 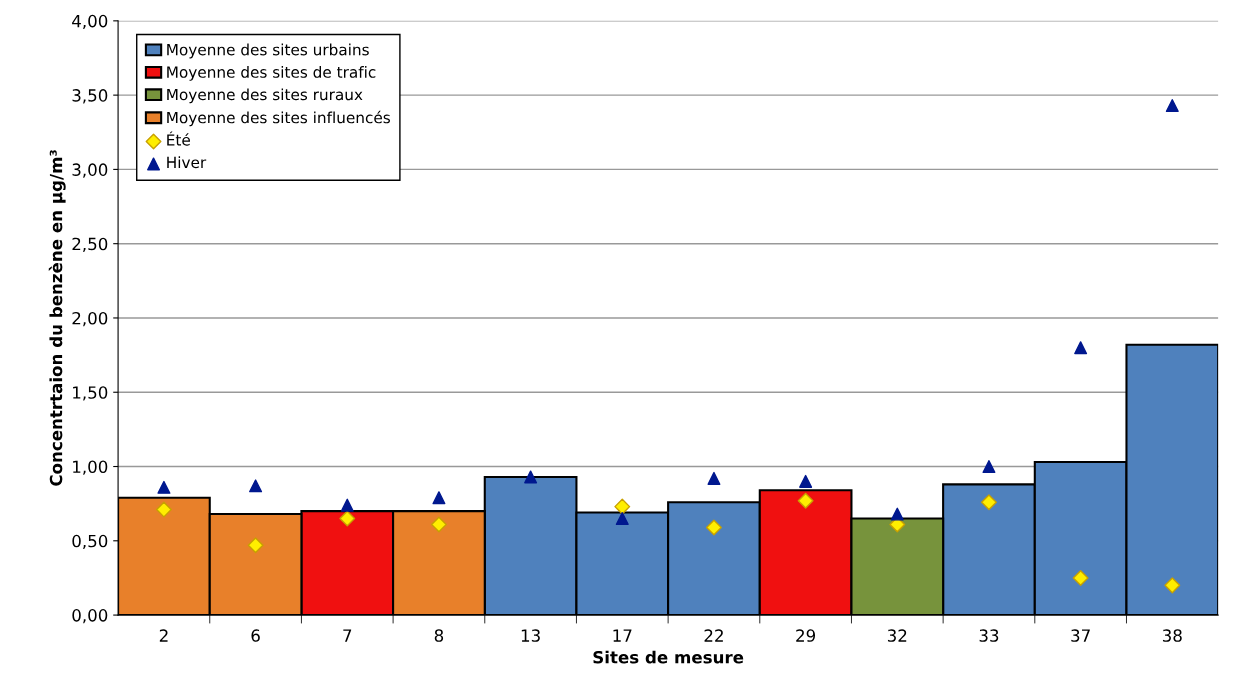 What do you see at coordinates (90, 170) in the screenshot?
I see `y-tick-label: 3,00` at bounding box center [90, 170].